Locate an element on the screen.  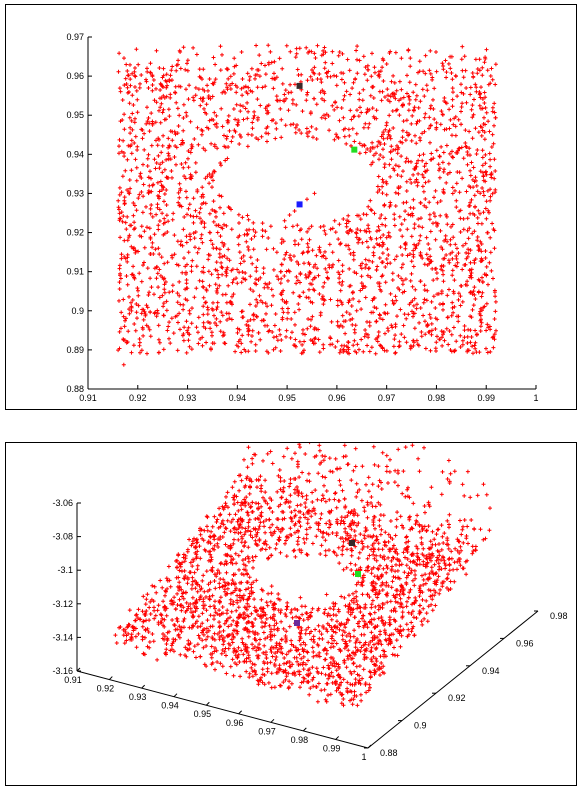
y-tick-label: 0.97 is located at coordinates (75, 37).